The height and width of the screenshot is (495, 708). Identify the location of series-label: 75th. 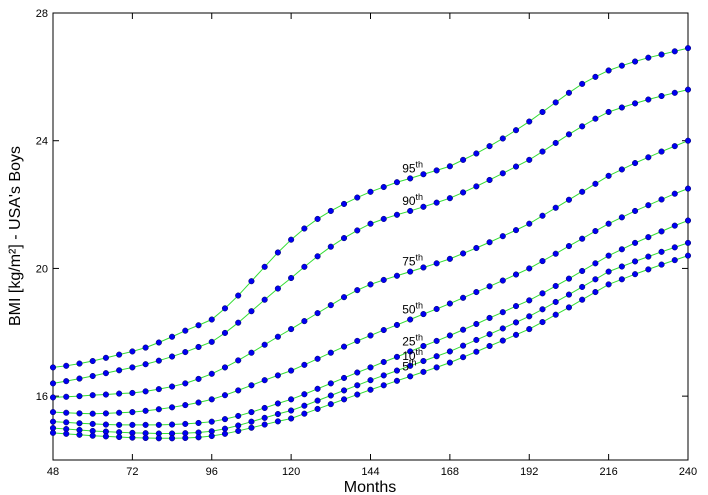
(412, 261).